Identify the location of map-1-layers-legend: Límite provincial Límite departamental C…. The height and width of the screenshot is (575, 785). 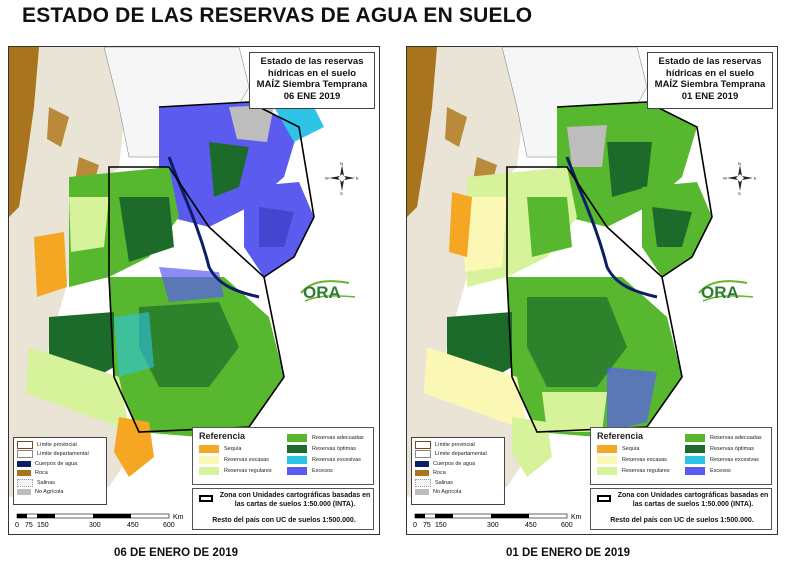
(60, 471).